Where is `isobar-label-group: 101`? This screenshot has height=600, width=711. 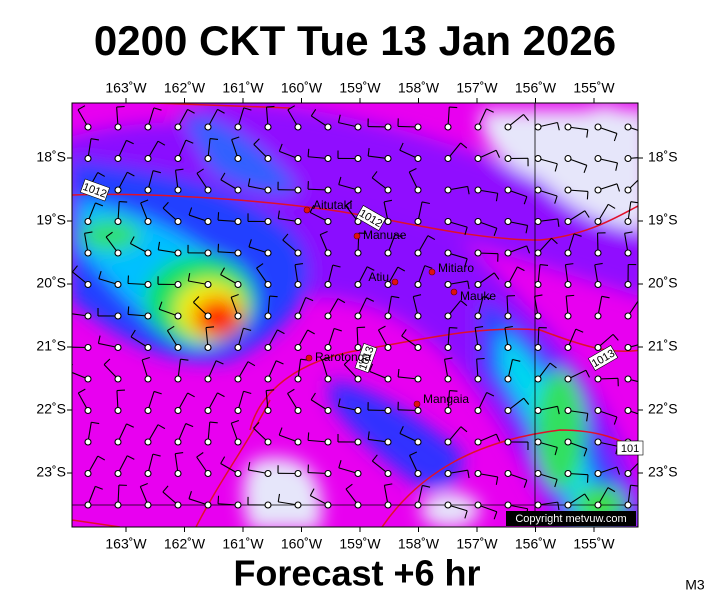
isobar-label-group: 101 is located at coordinates (630, 448).